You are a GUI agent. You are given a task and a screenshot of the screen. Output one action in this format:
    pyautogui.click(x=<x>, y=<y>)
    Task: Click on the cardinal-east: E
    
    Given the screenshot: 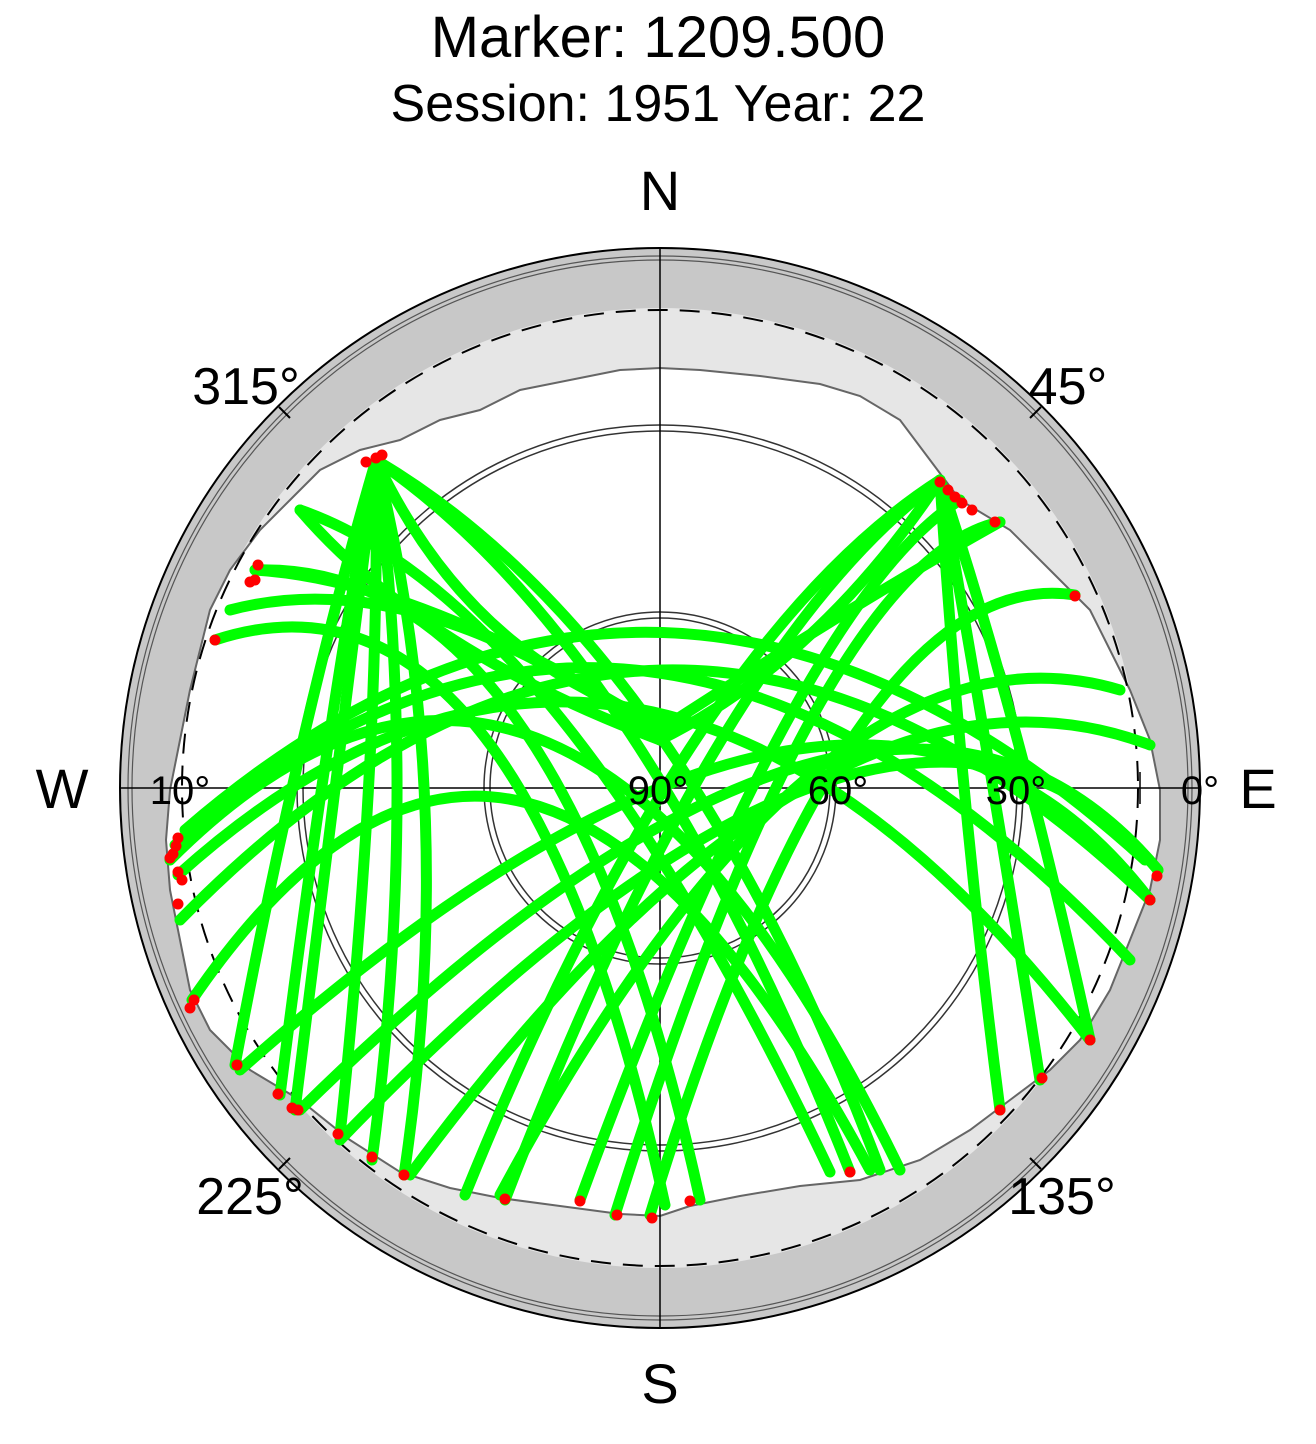 What is the action you would take?
    pyautogui.click(x=1257, y=788)
    